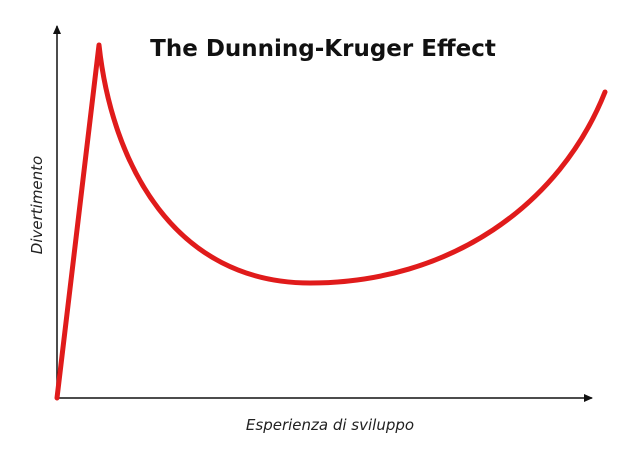  What do you see at coordinates (37, 205) in the screenshot?
I see `y-axis-label: Divertimento` at bounding box center [37, 205].